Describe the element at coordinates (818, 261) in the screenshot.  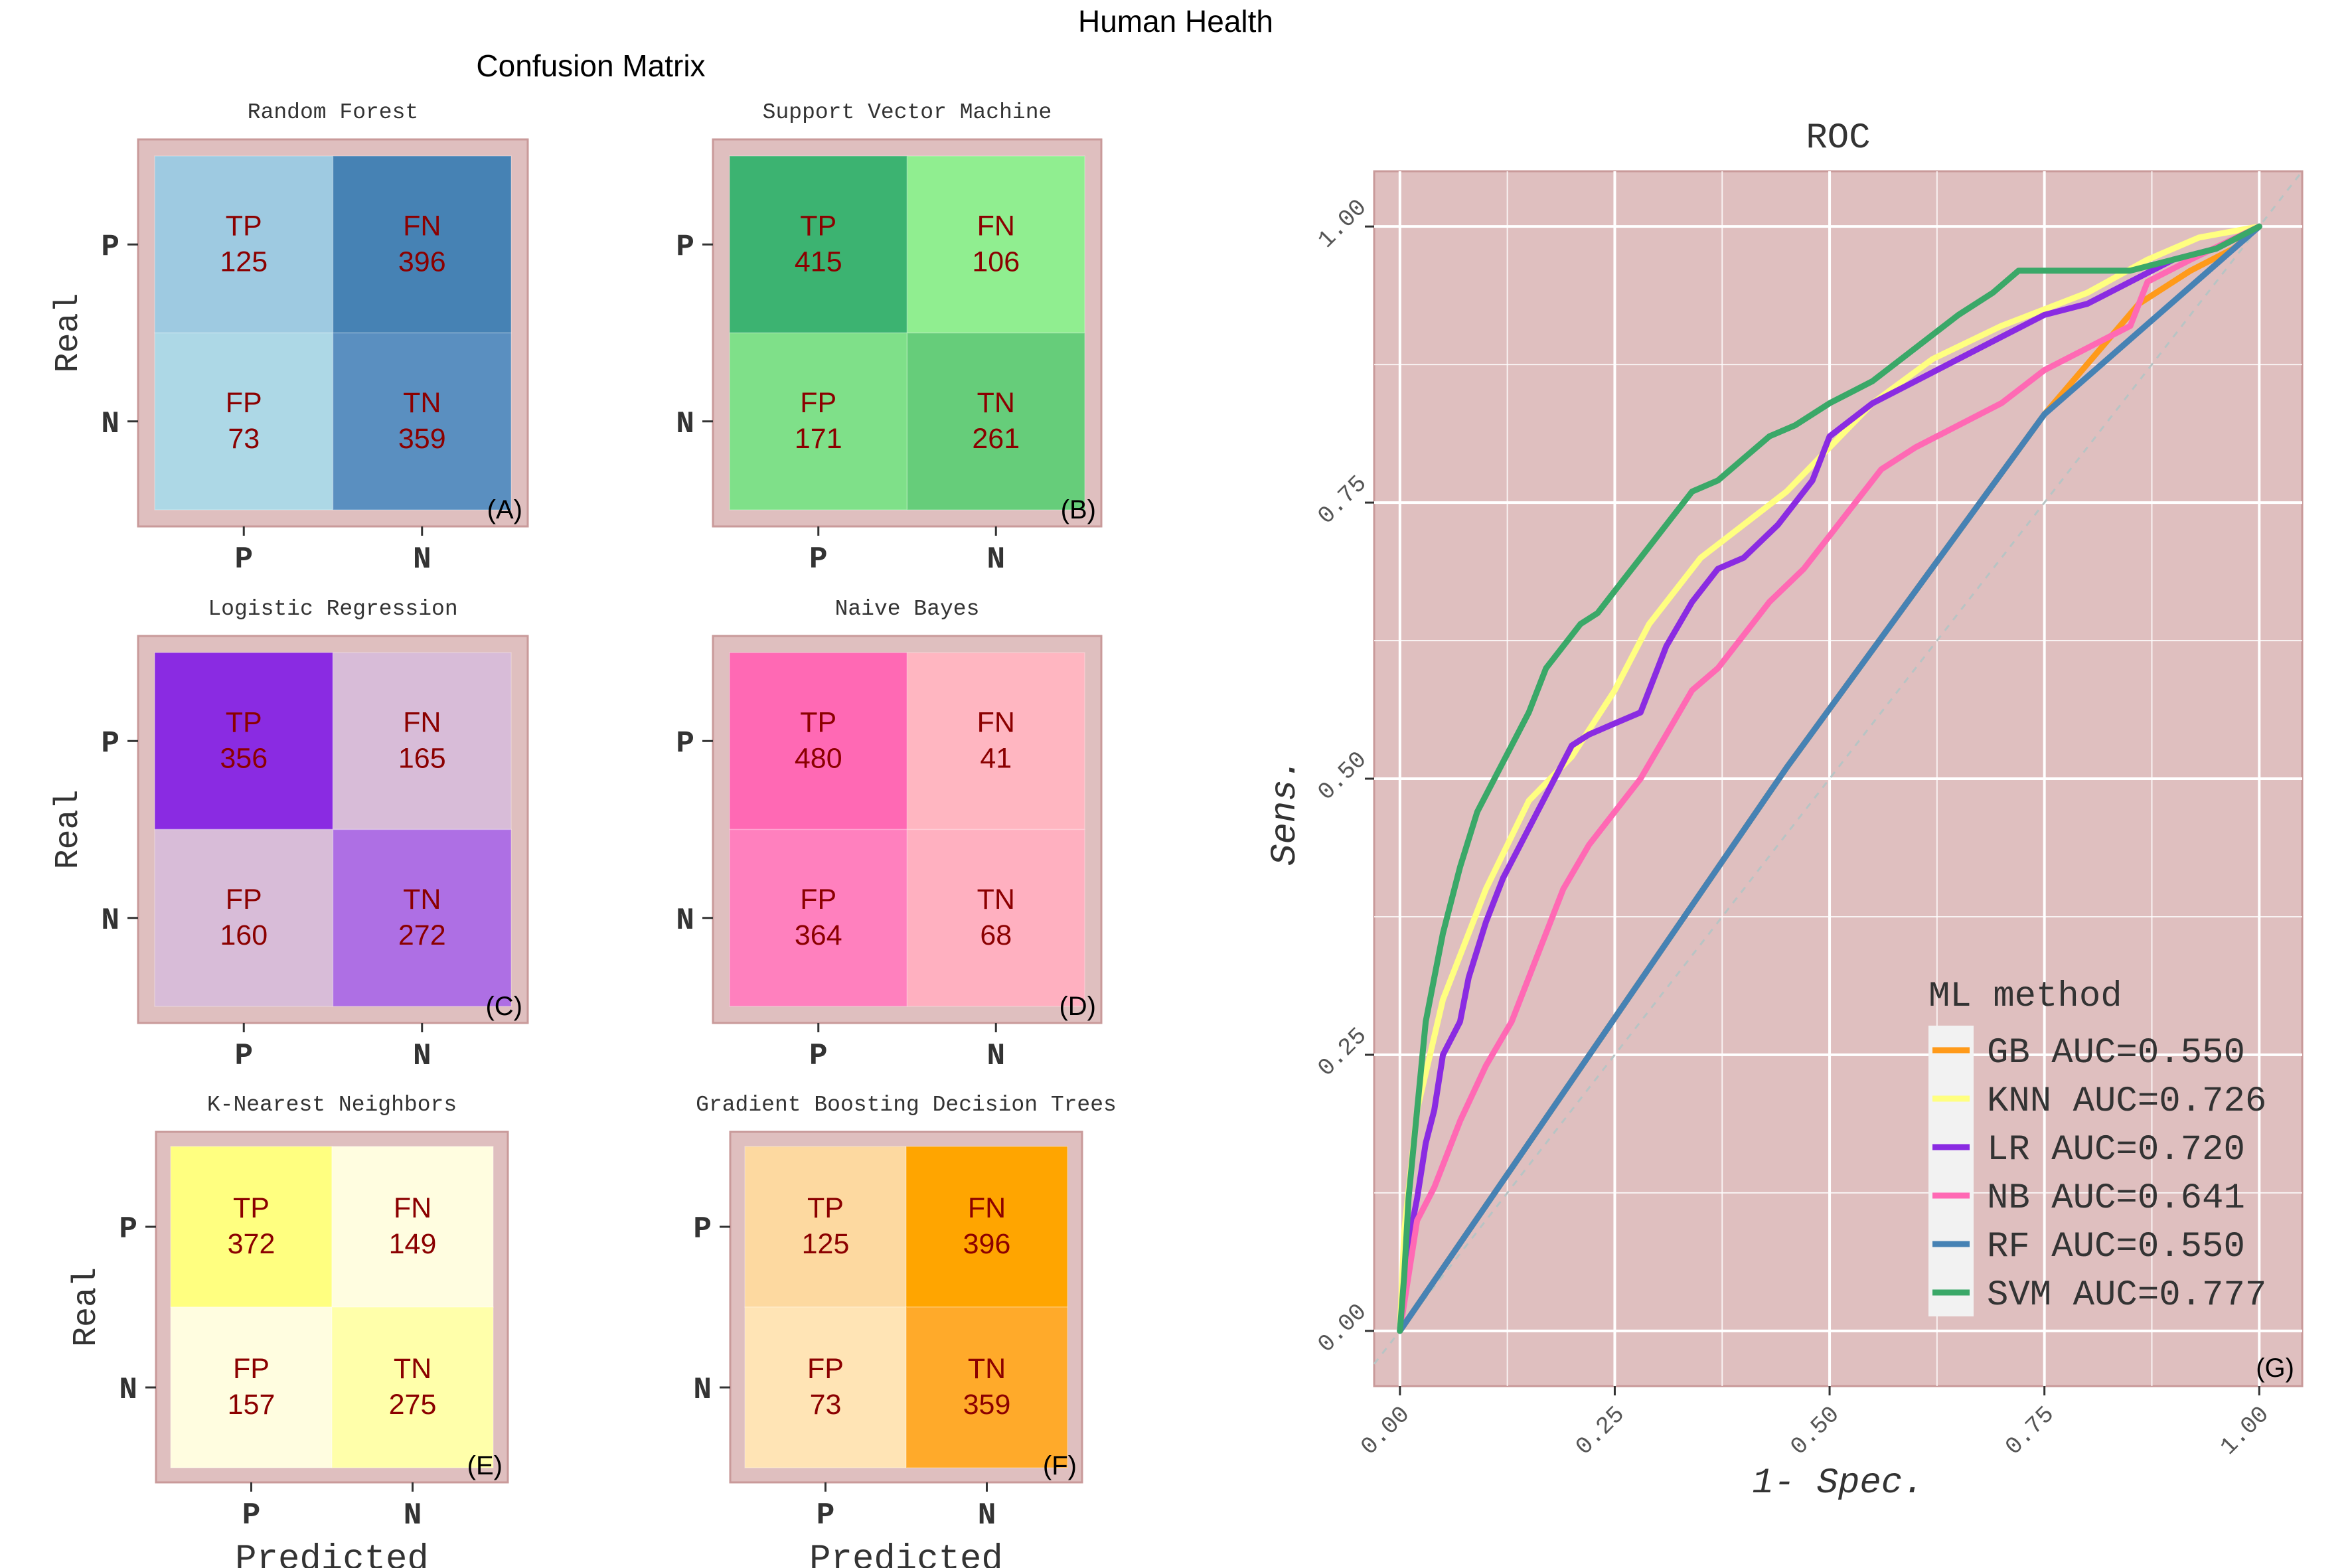
I see `cell-value: 415` at that location.